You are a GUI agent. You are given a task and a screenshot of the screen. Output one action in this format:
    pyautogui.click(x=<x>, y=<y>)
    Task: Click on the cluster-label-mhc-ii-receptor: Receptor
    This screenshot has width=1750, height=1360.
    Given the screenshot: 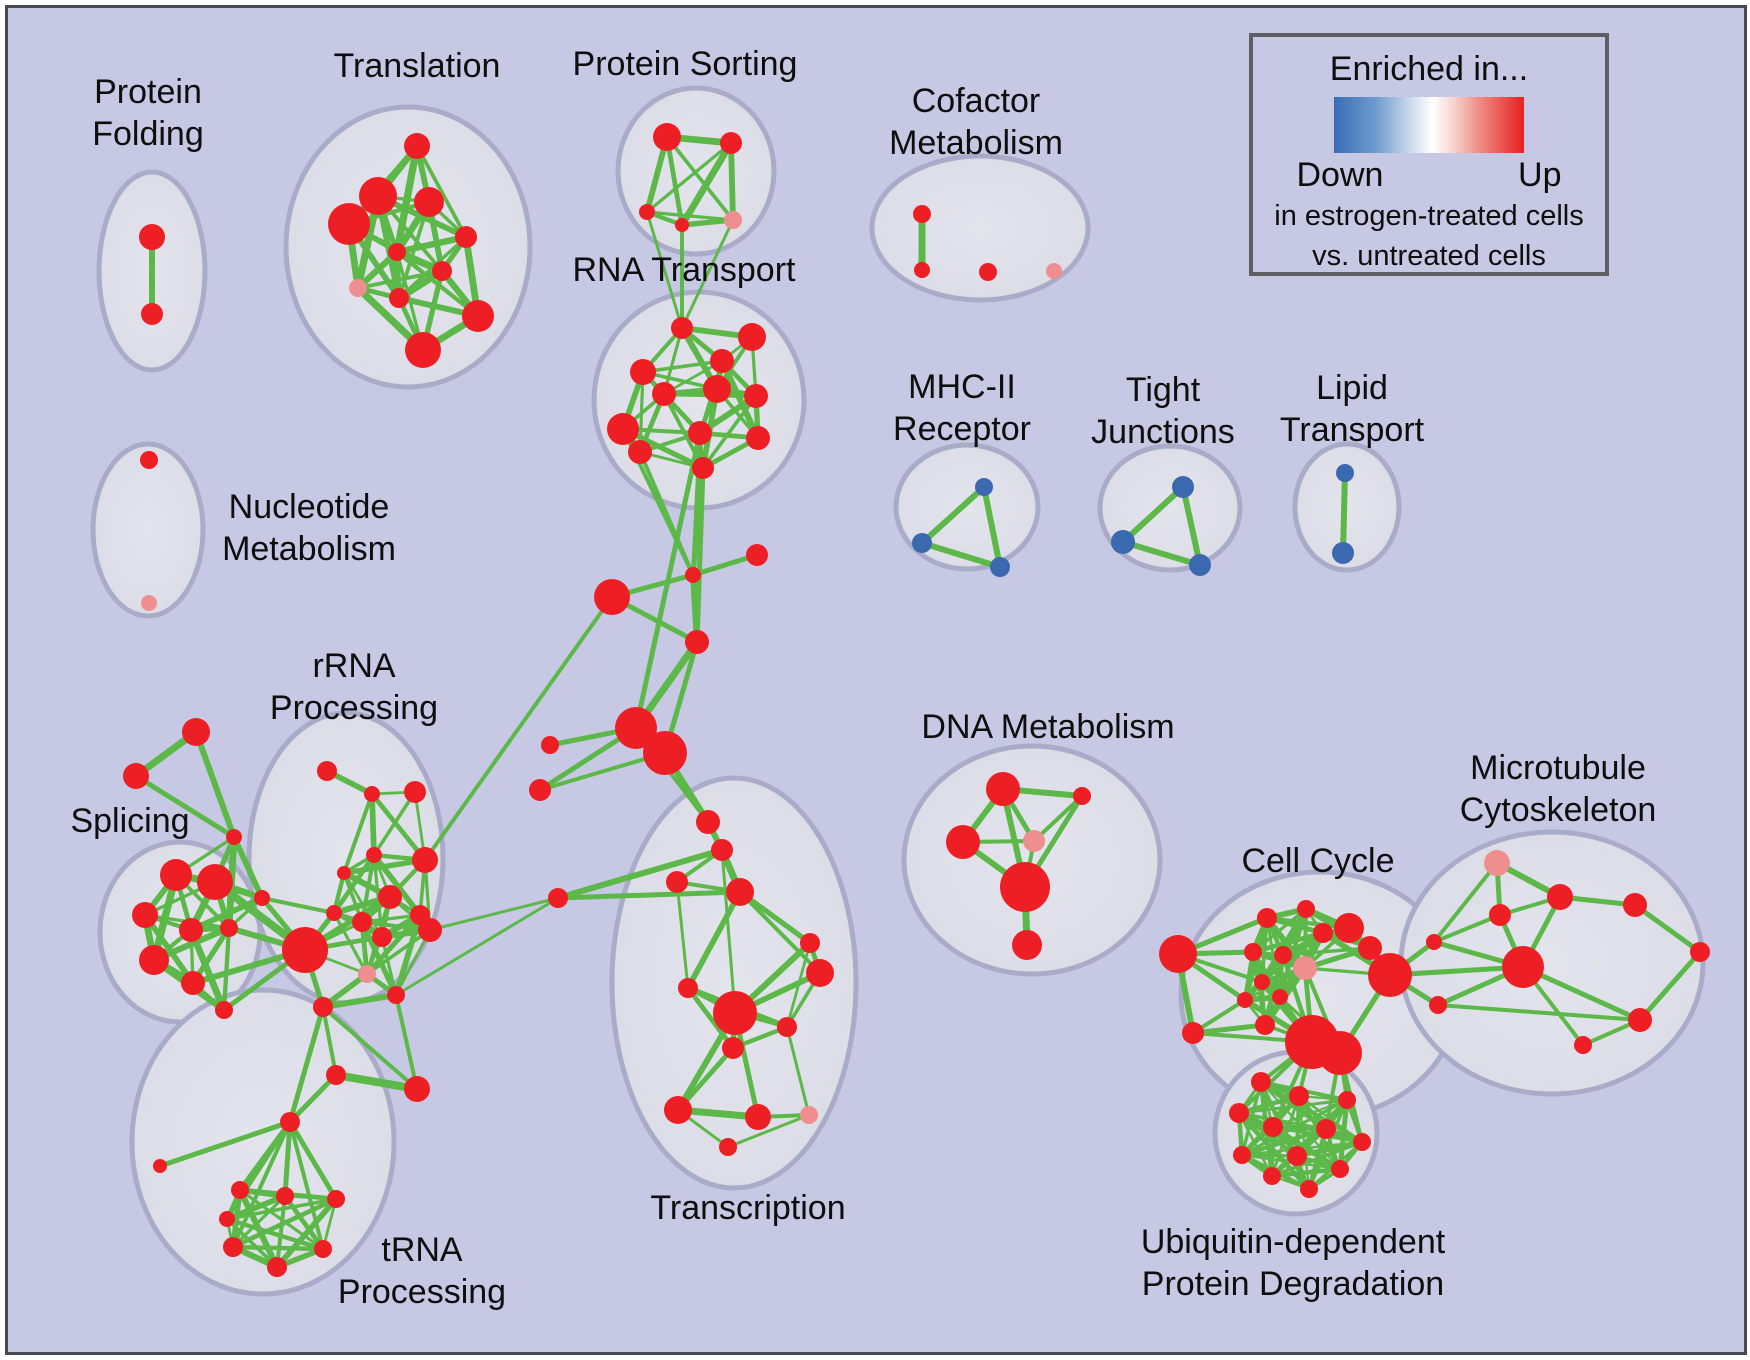 What is the action you would take?
    pyautogui.click(x=962, y=429)
    